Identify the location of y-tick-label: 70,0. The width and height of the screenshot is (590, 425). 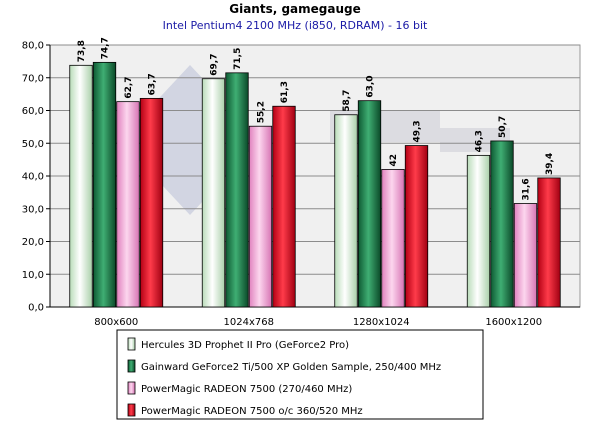
(33, 78).